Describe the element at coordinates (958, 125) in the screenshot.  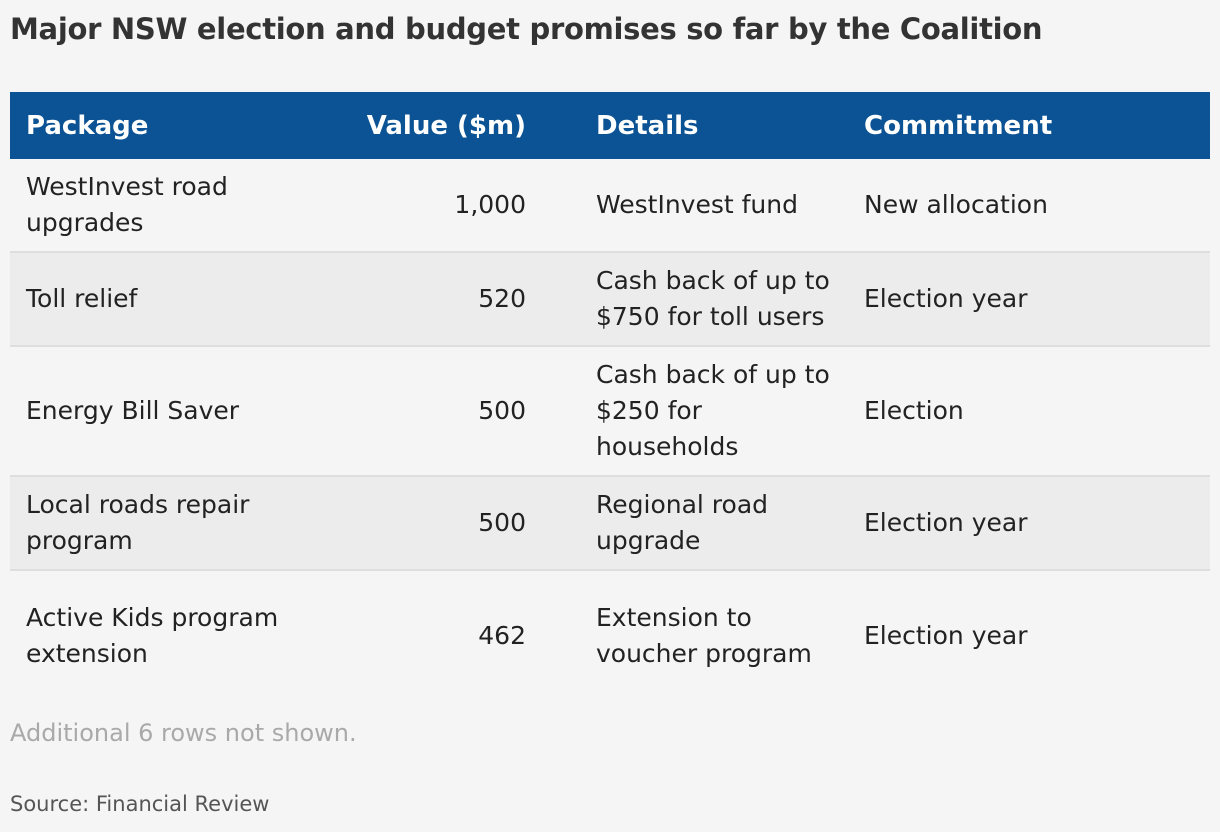
I see `column-header-commitment: Commitment` at that location.